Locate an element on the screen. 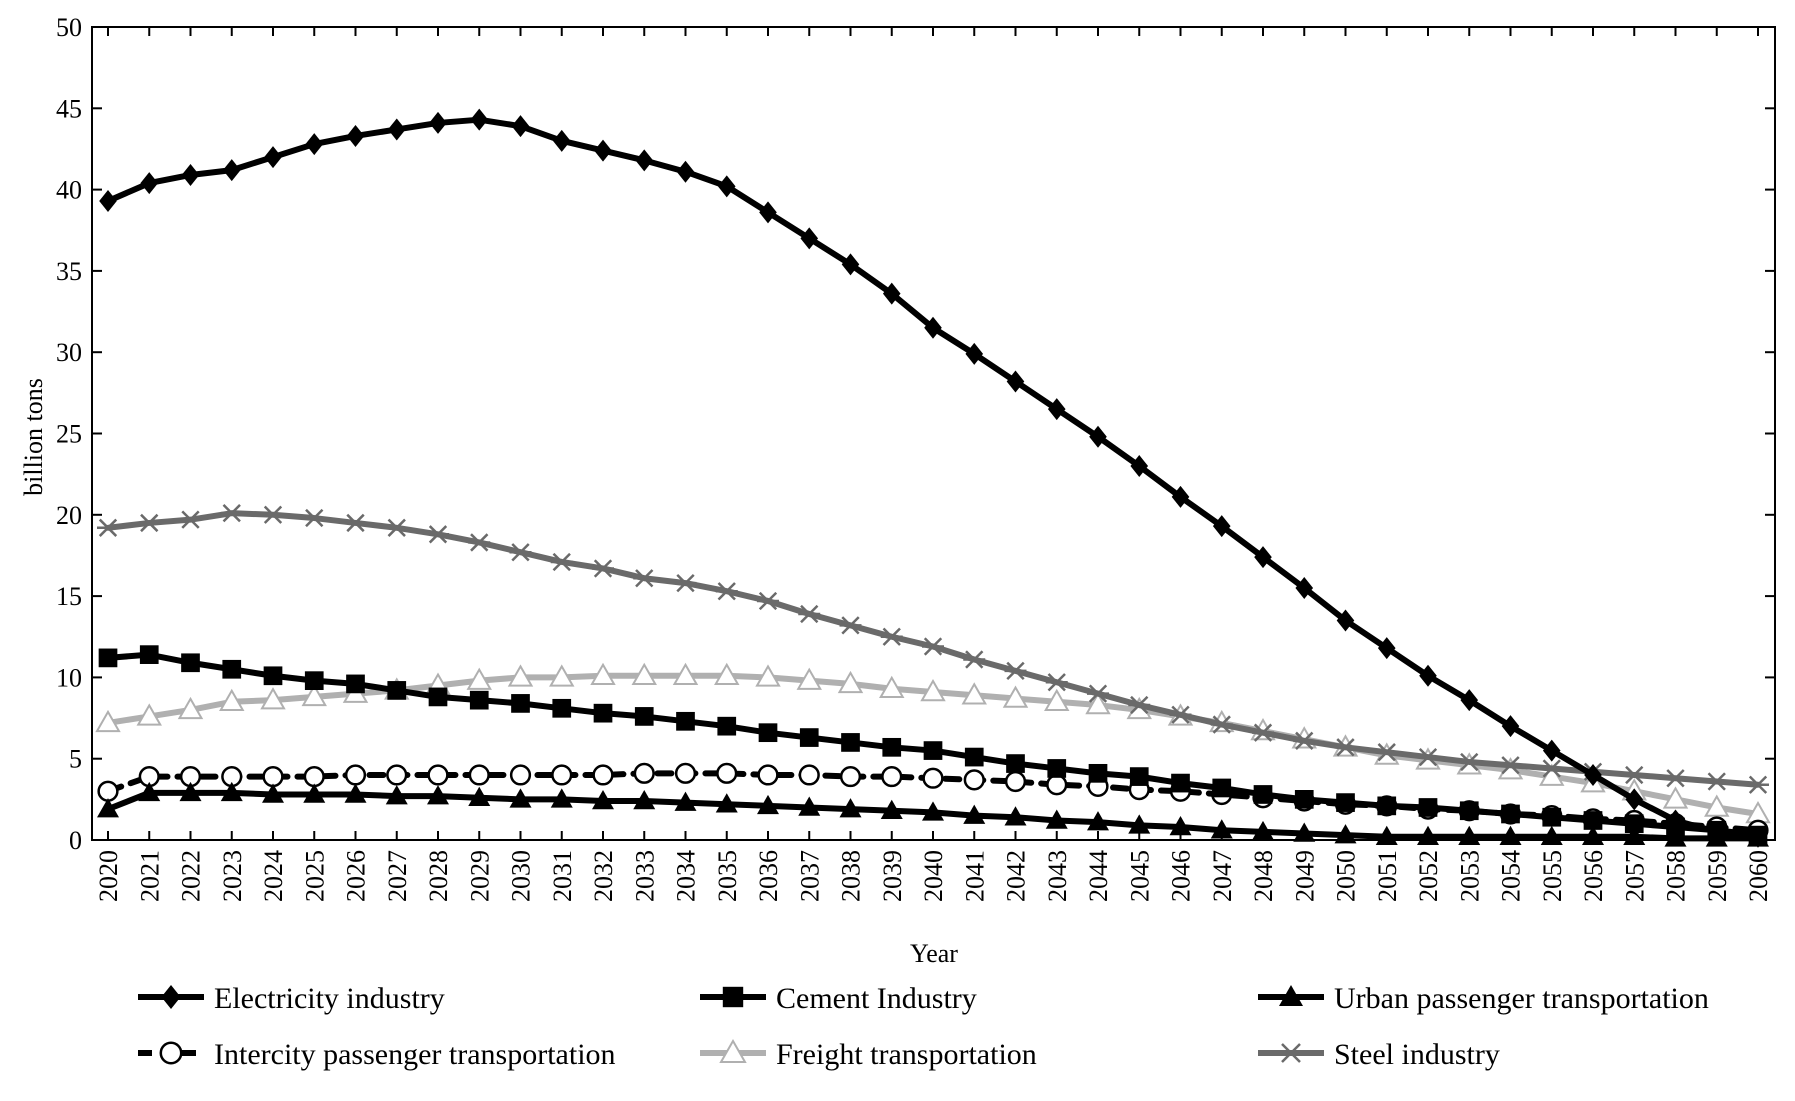 This screenshot has height=1101, width=1795. x-tick-label: 2045 is located at coordinates (1139, 876).